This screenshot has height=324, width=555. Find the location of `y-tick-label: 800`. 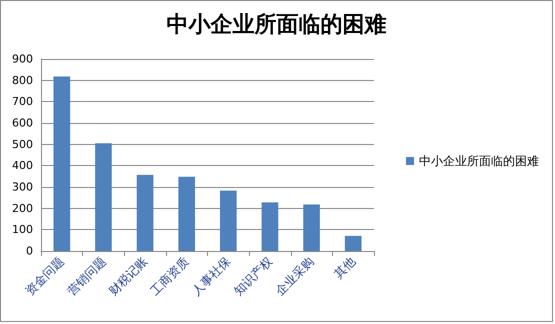

y-tick-label: 800 is located at coordinates (22, 80).